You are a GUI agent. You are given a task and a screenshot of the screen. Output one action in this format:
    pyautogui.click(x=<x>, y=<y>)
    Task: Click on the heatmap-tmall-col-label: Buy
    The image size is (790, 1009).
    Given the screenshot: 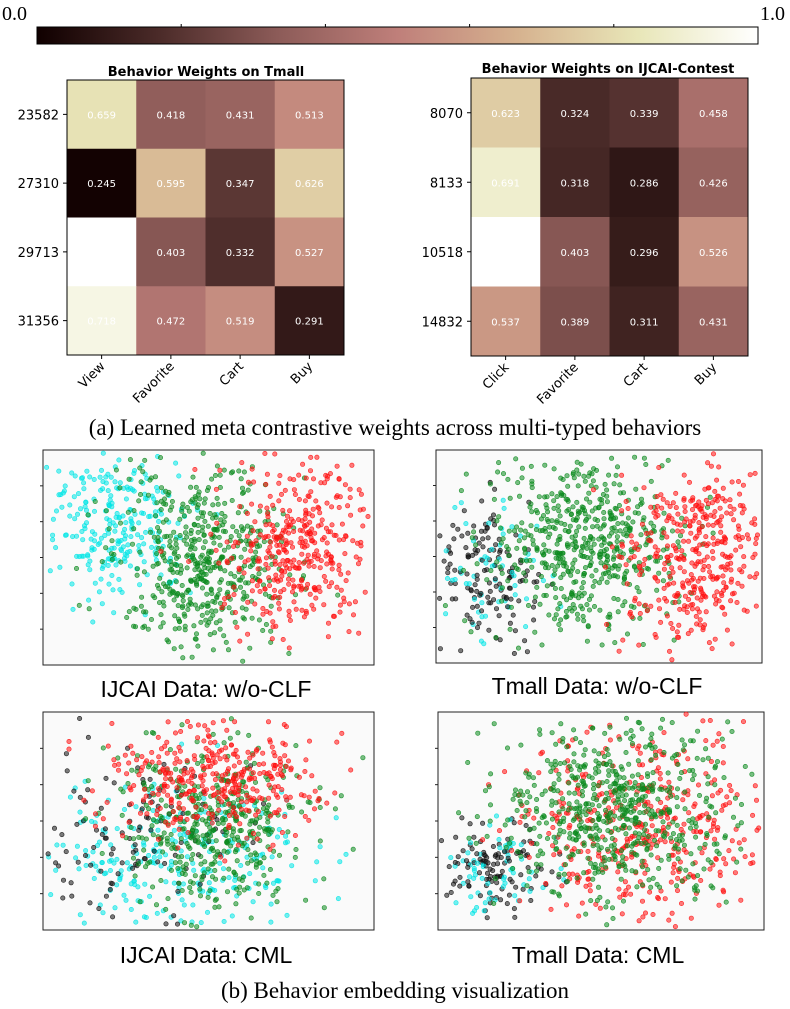 What is the action you would take?
    pyautogui.click(x=302, y=373)
    